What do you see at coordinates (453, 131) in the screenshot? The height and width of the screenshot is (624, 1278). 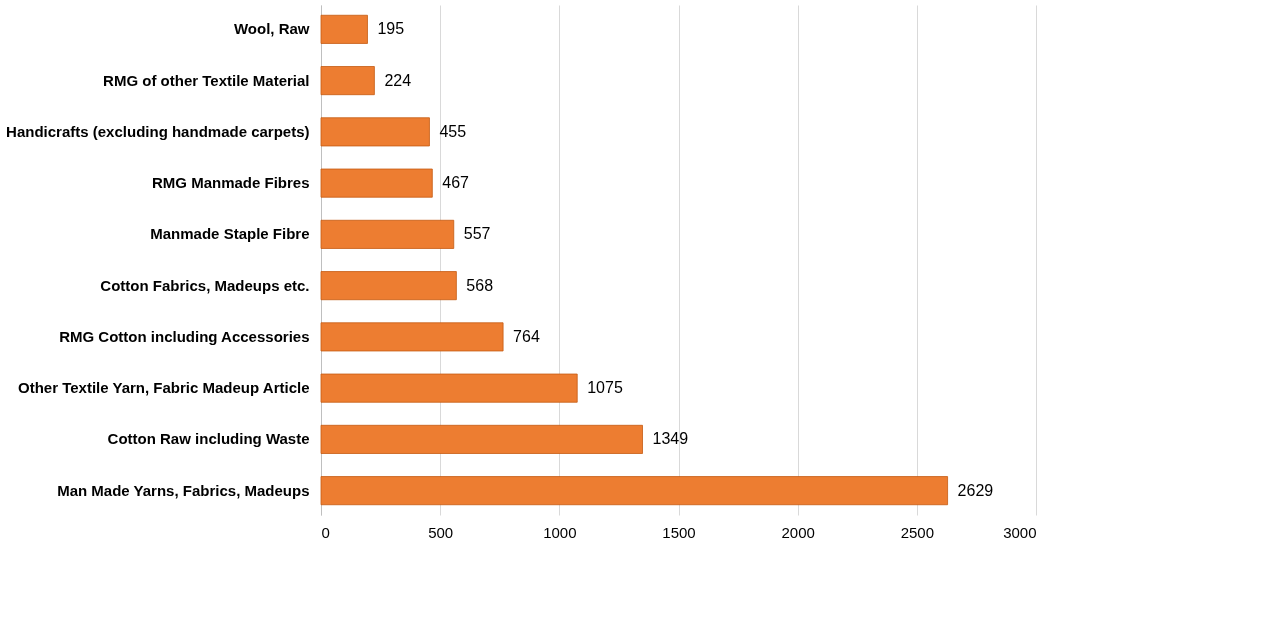 I see `data-label: 455` at bounding box center [453, 131].